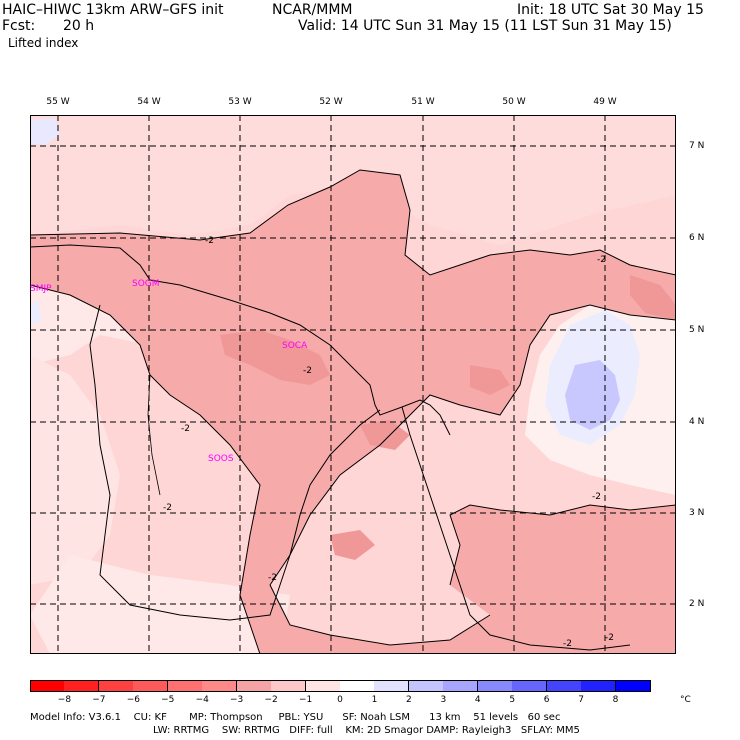 This screenshot has width=740, height=740. What do you see at coordinates (79, 26) in the screenshot?
I see `forecast-hour: 20 h` at bounding box center [79, 26].